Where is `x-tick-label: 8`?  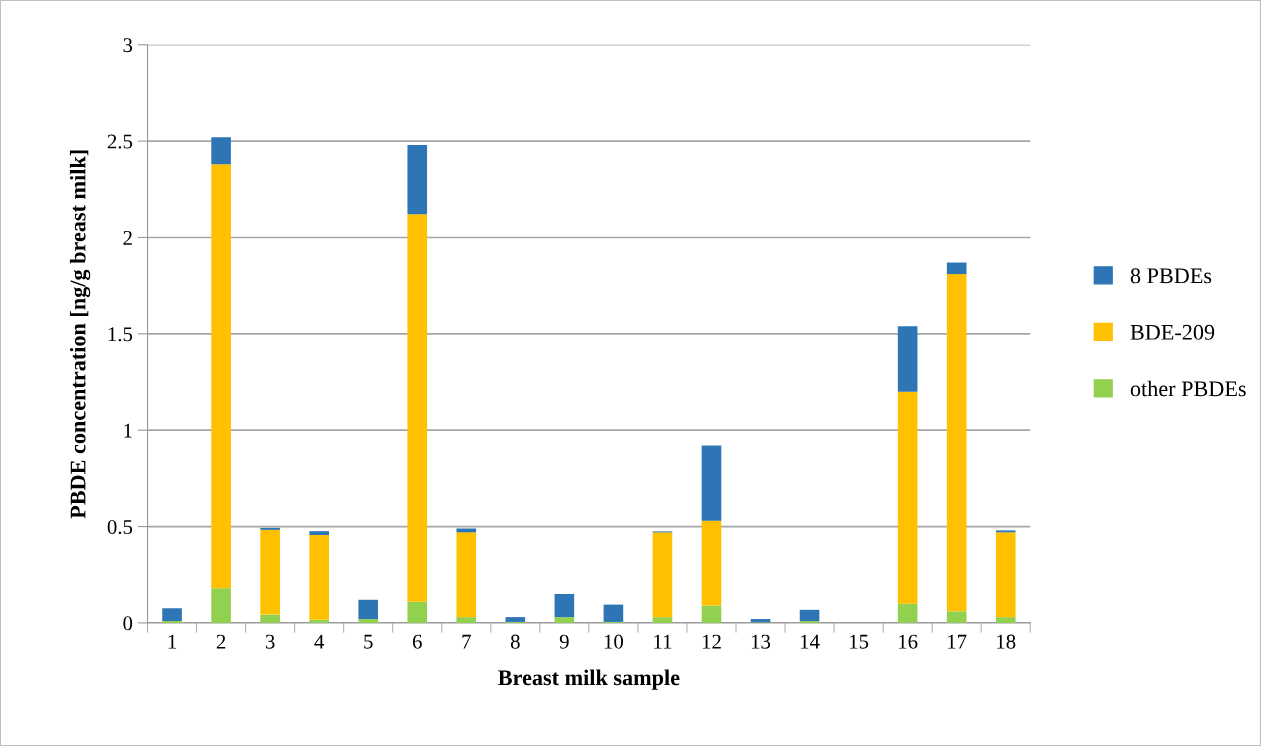
x-tick-label: 8 is located at coordinates (515, 641).